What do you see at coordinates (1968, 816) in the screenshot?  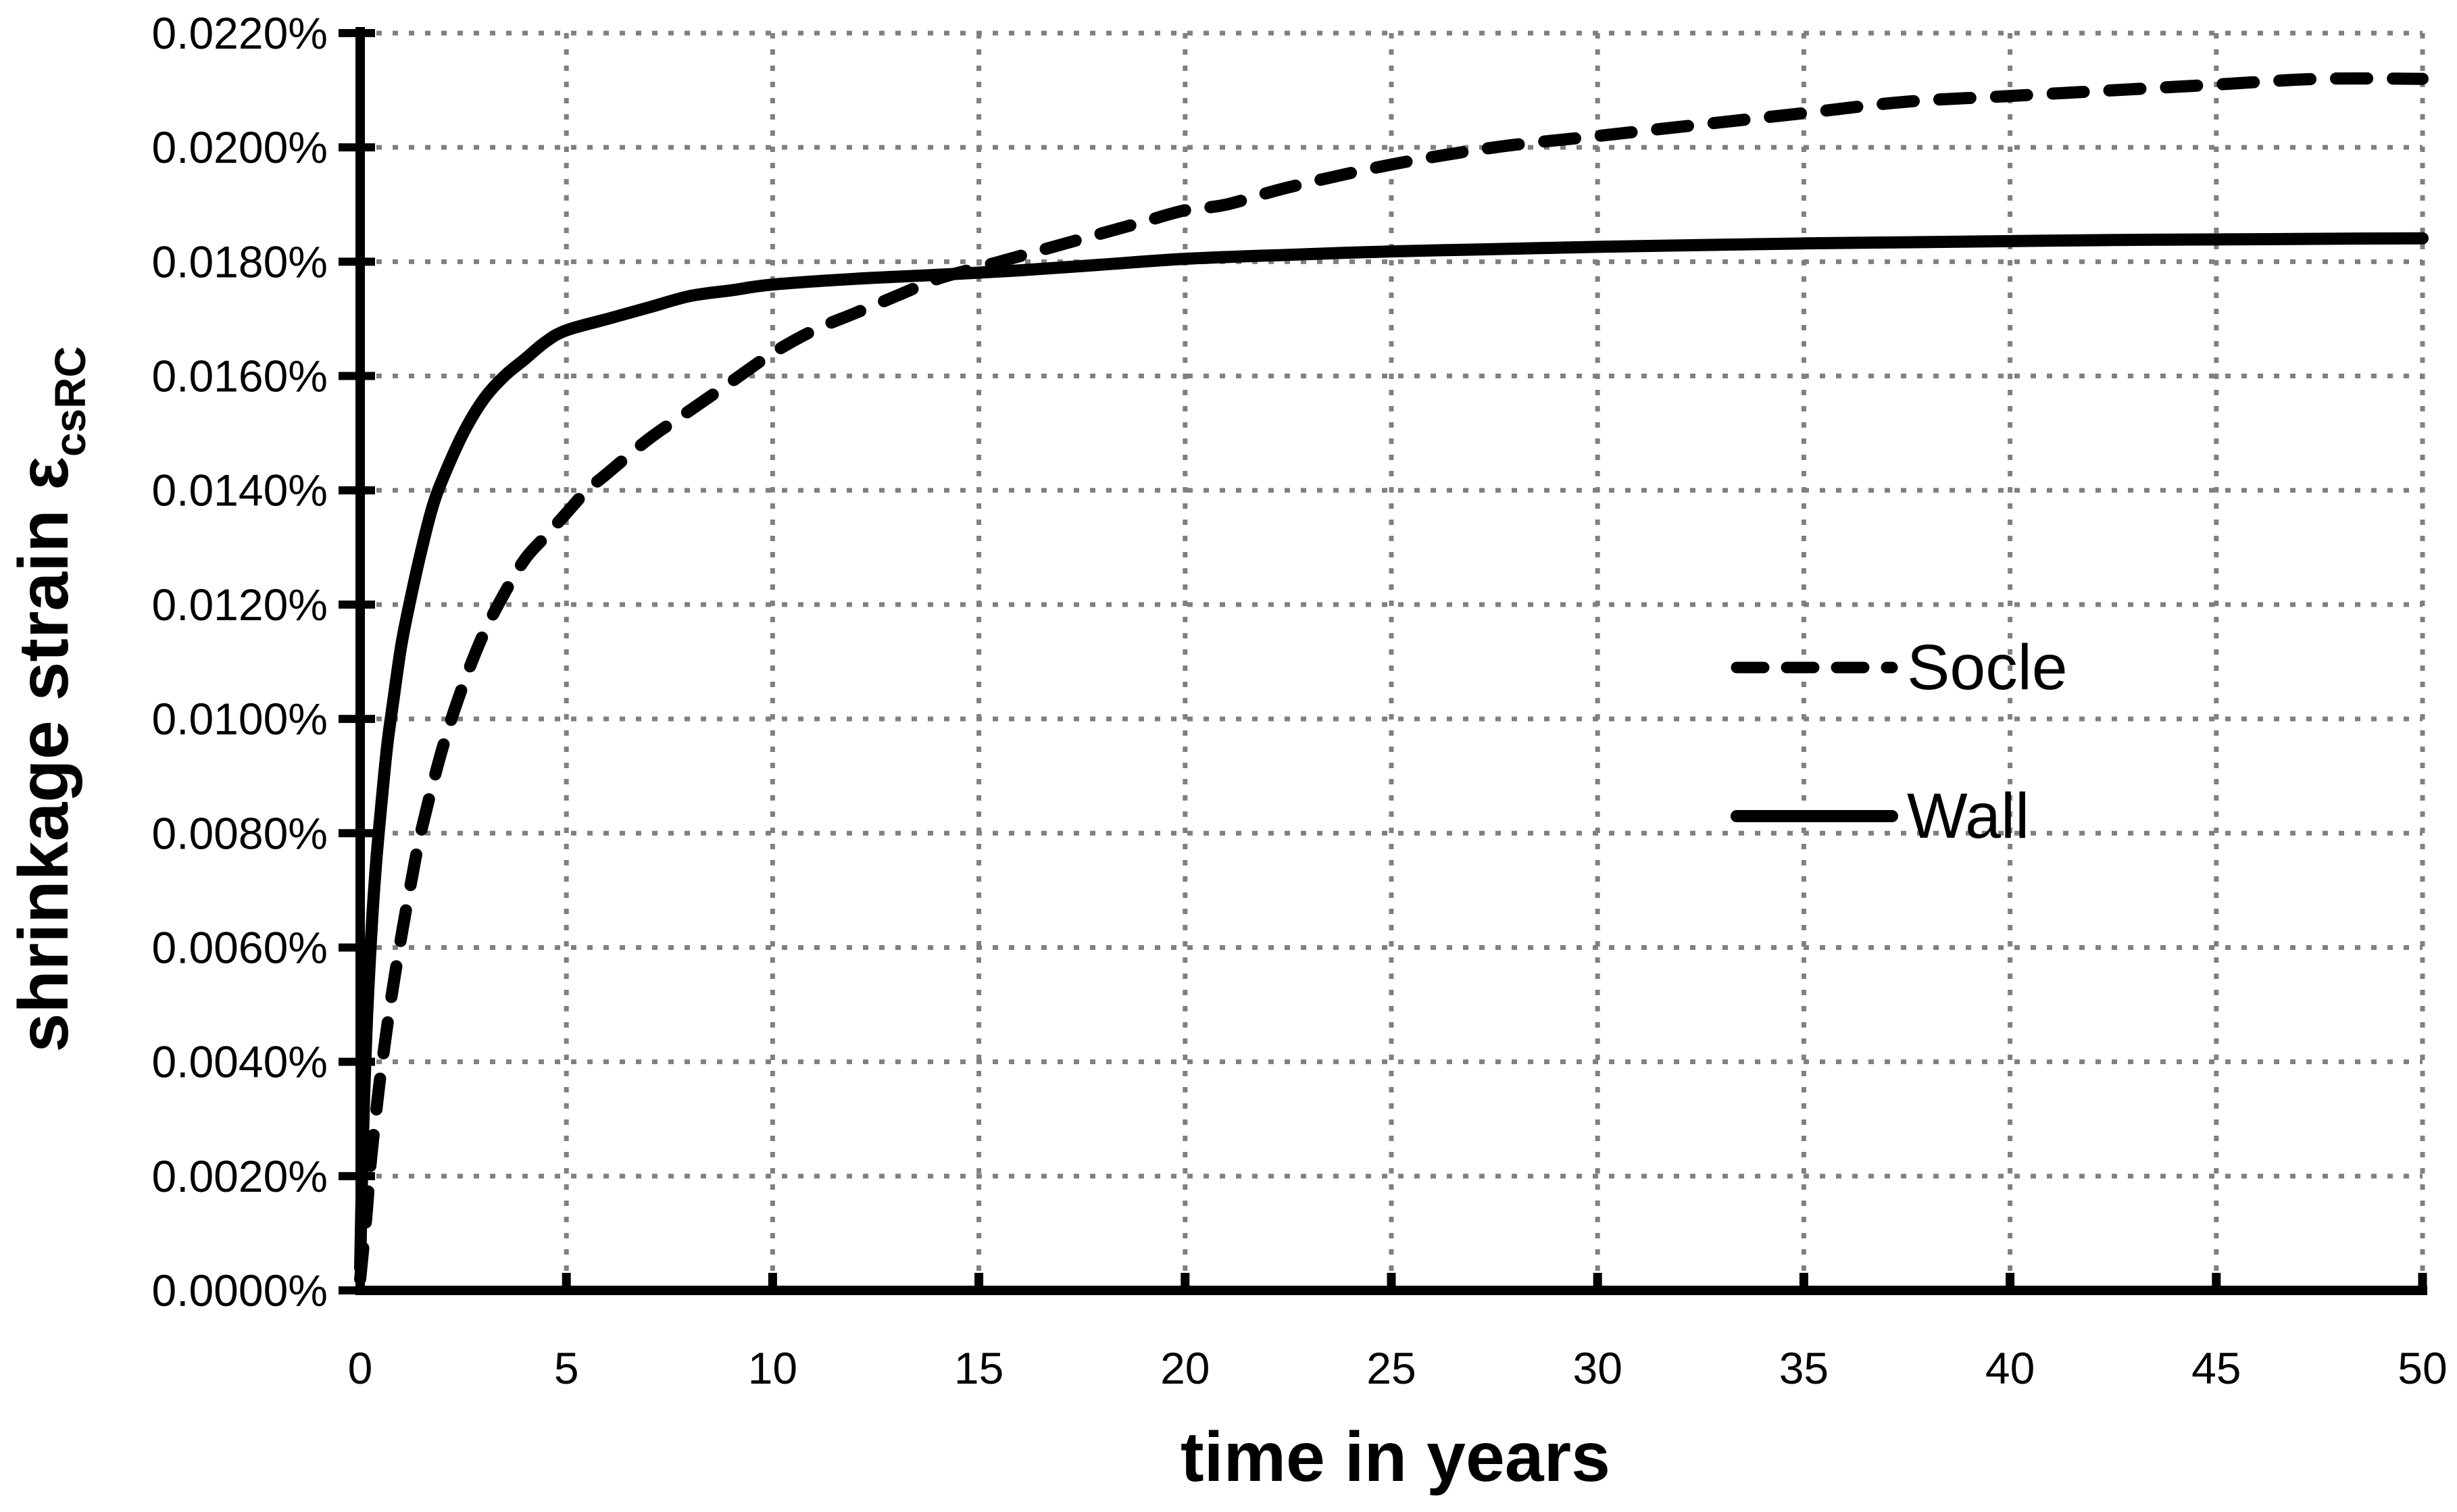 I see `legend-label-wall: Wall` at bounding box center [1968, 816].